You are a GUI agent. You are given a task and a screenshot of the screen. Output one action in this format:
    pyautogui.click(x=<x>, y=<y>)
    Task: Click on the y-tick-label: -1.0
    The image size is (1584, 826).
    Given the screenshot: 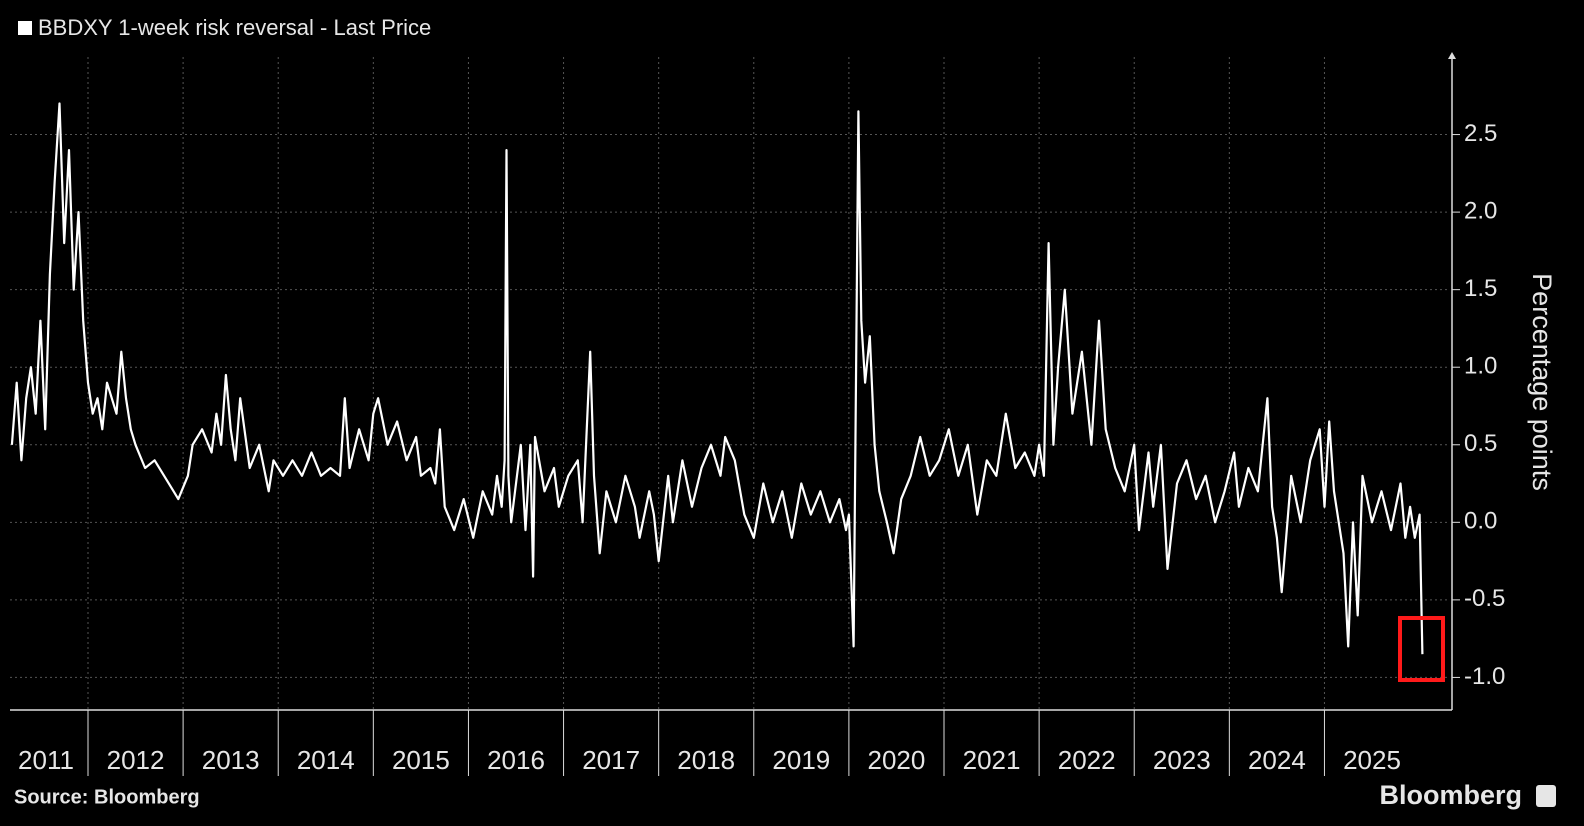 What is the action you would take?
    pyautogui.click(x=1484, y=676)
    